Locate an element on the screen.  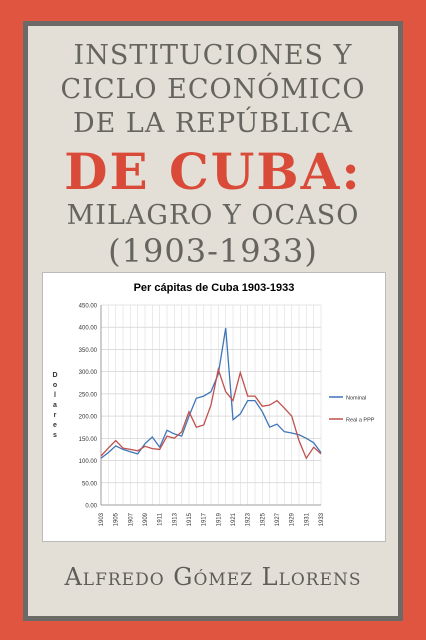
y-axis-label-char: o is located at coordinates (55, 385).